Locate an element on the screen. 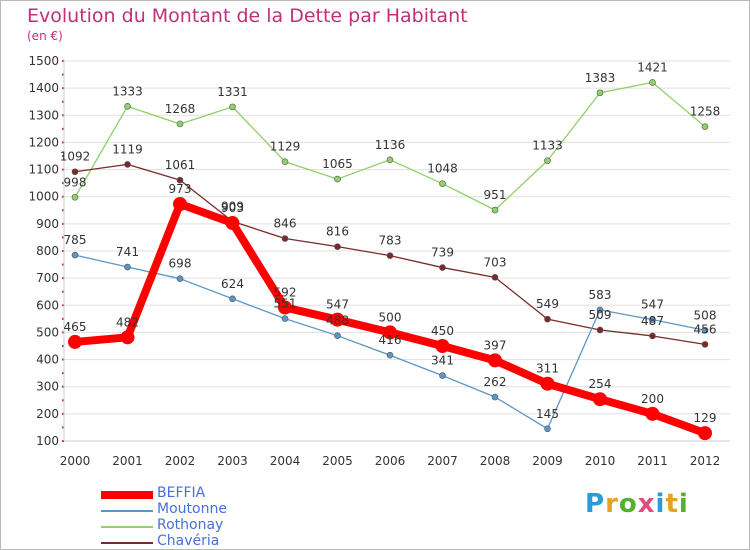 Image resolution: width=750 pixels, height=550 pixels. data-label-moutonne: 583 is located at coordinates (600, 295).